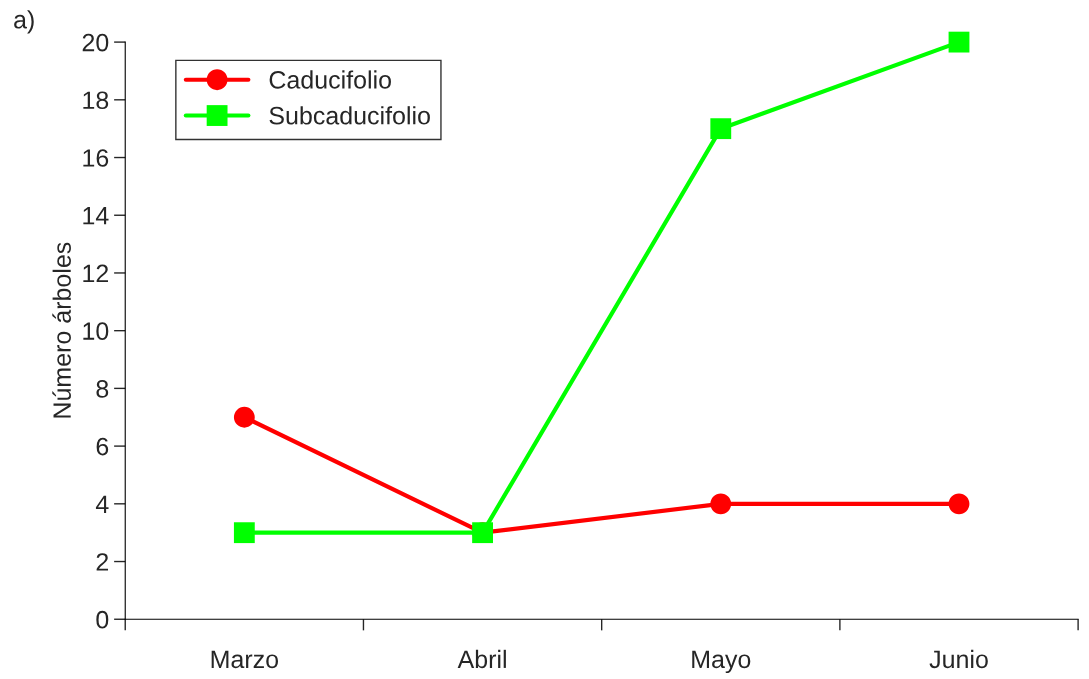  I want to click on x-tick-label: Abril, so click(481, 659).